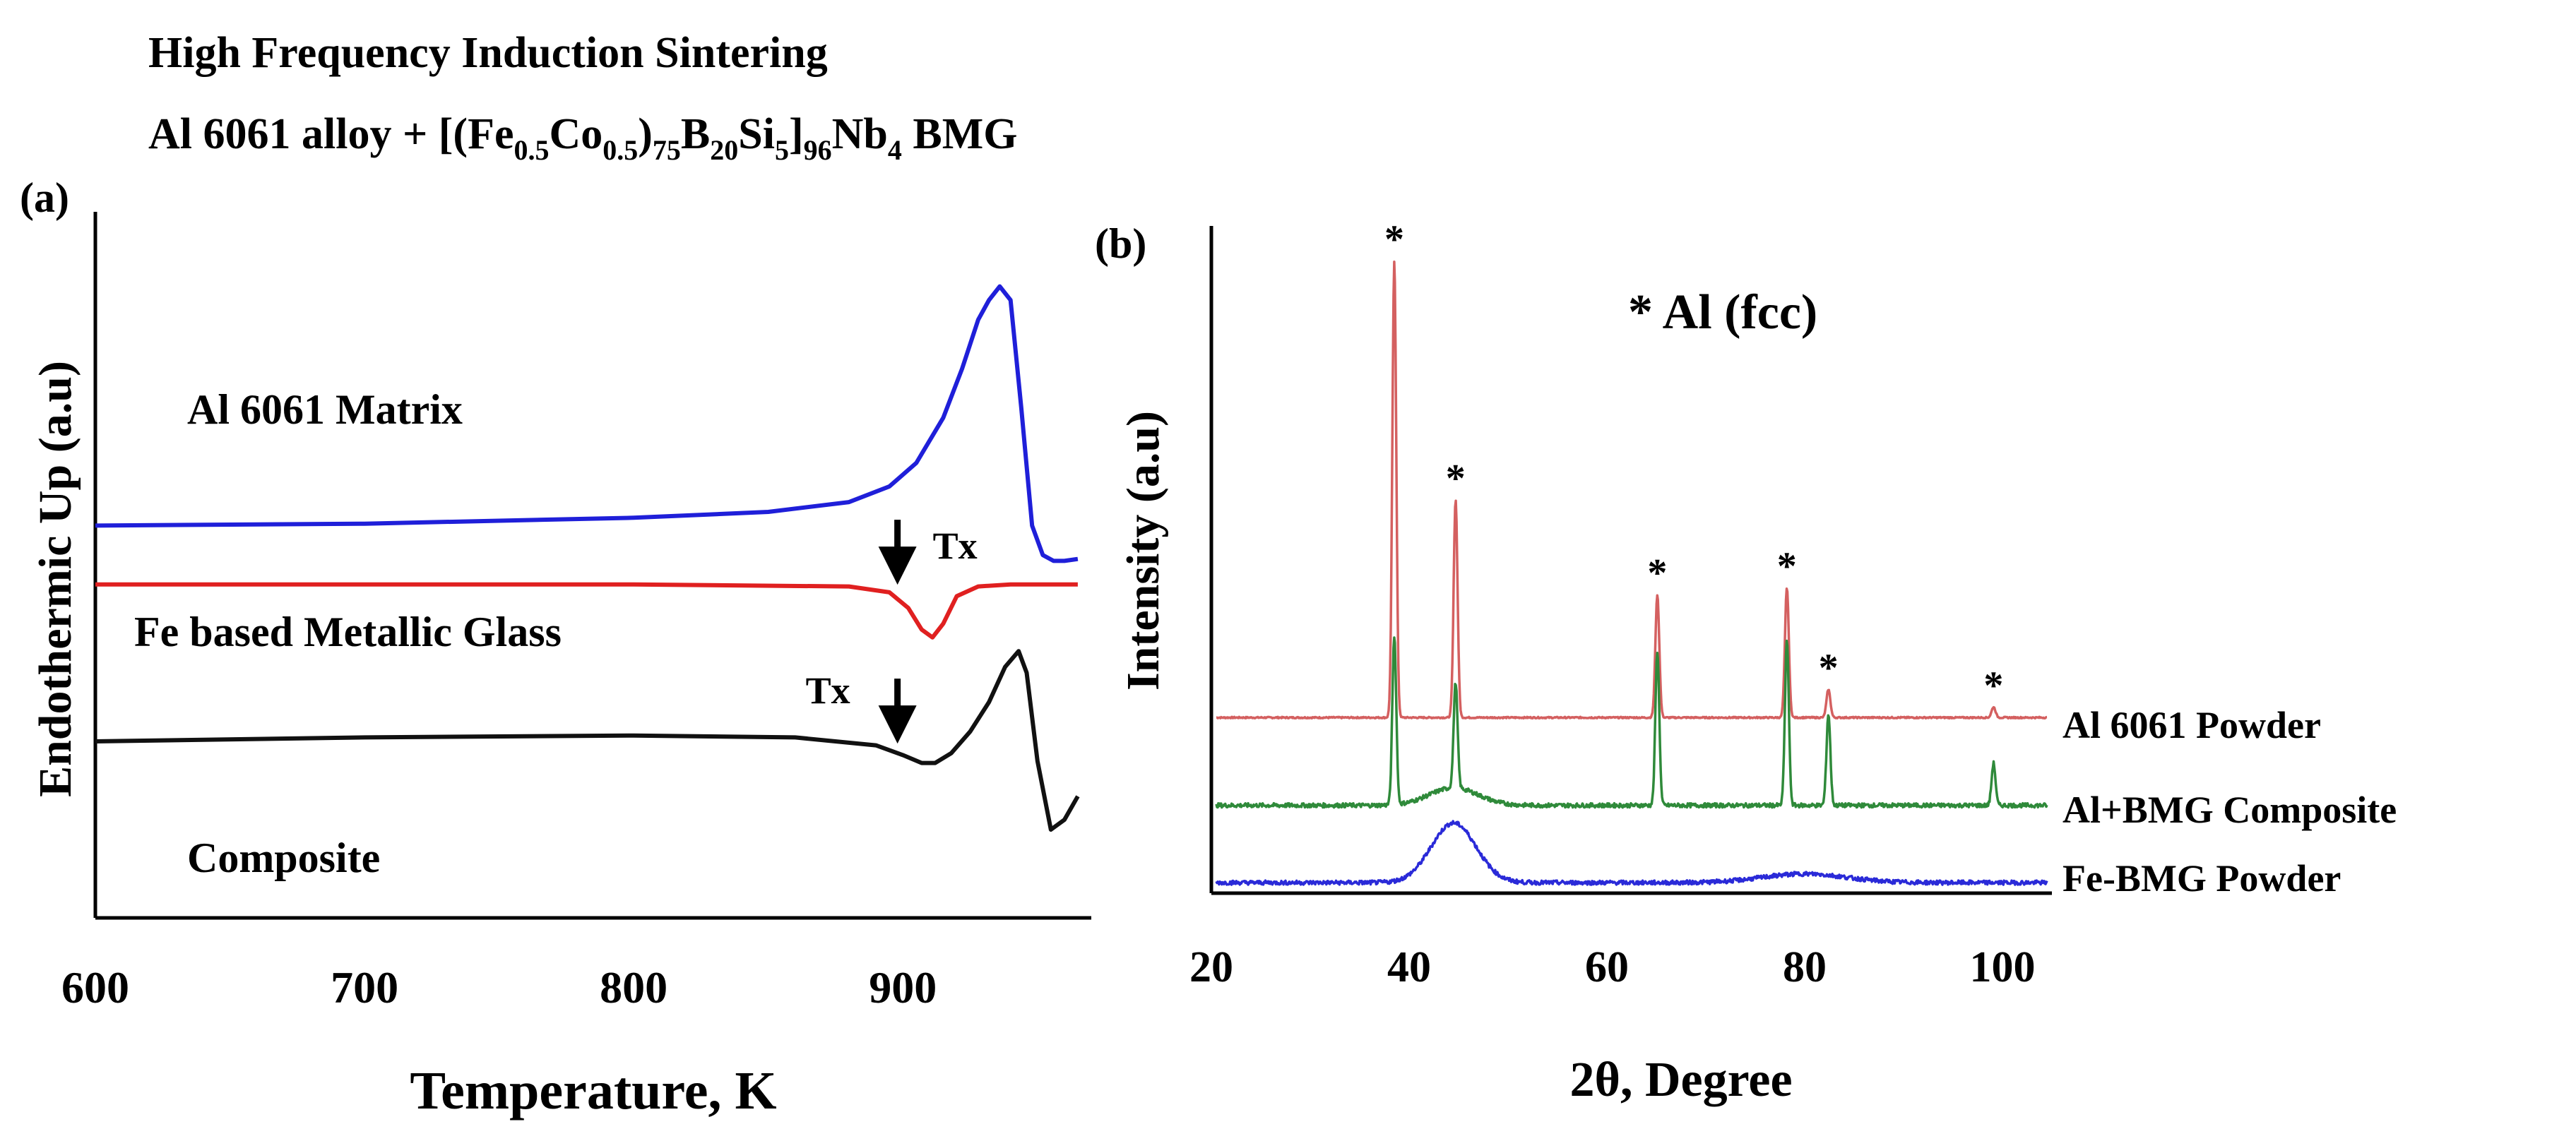  What do you see at coordinates (593, 1091) in the screenshot?
I see `panel-a-x-label: Temperature, K` at bounding box center [593, 1091].